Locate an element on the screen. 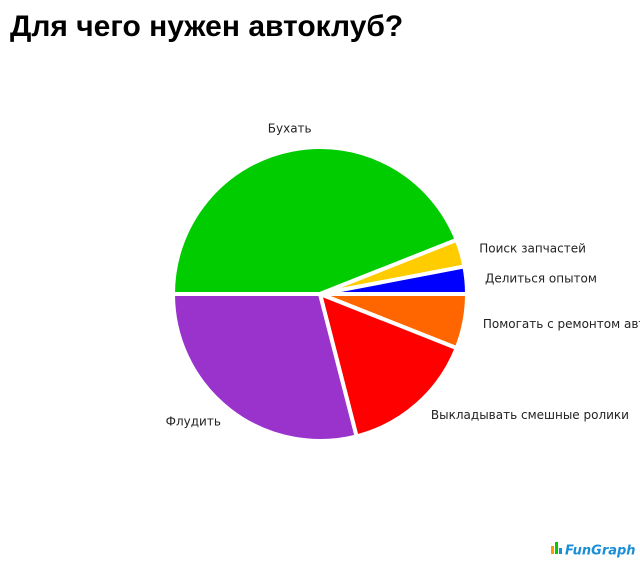 This screenshot has height=565, width=640. chart-title: Для чего нужен автоклуб? is located at coordinates (206, 26).